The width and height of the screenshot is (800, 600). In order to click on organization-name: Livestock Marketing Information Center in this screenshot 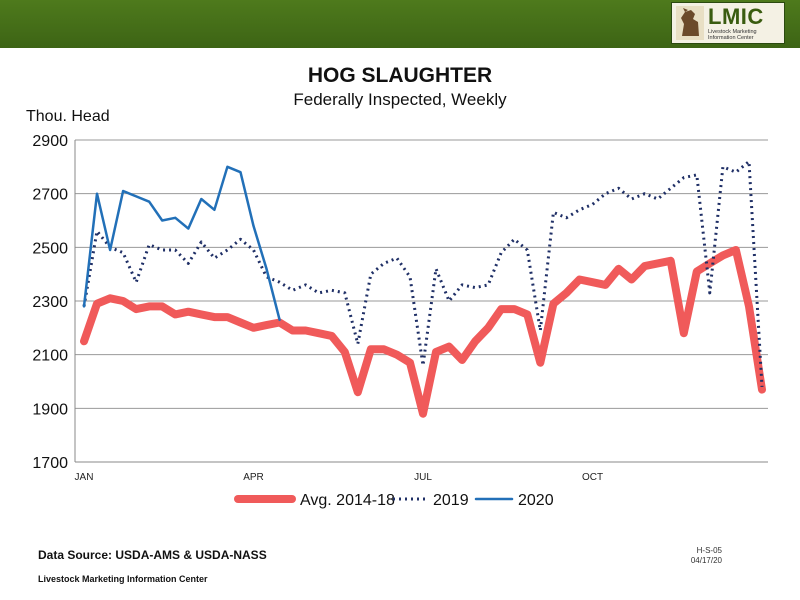, I will do `click(123, 579)`.